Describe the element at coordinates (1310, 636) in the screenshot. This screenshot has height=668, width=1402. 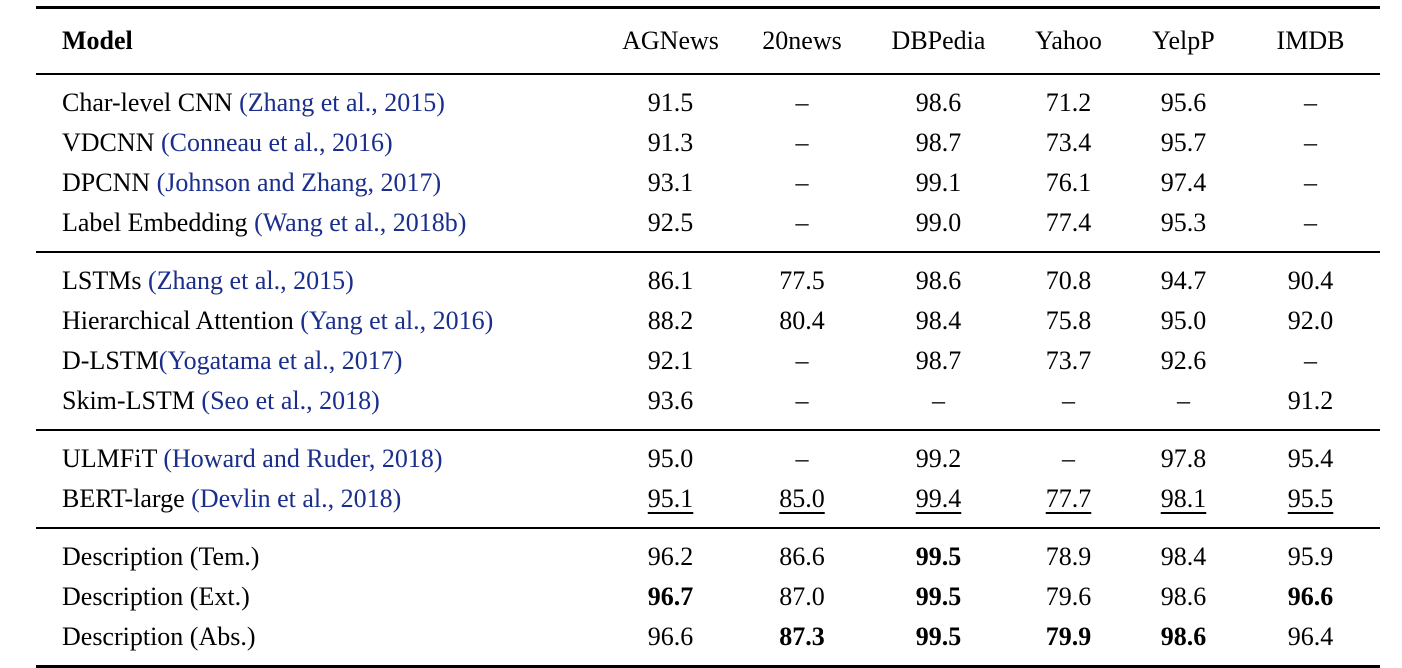
I see `score-value: 96.4` at that location.